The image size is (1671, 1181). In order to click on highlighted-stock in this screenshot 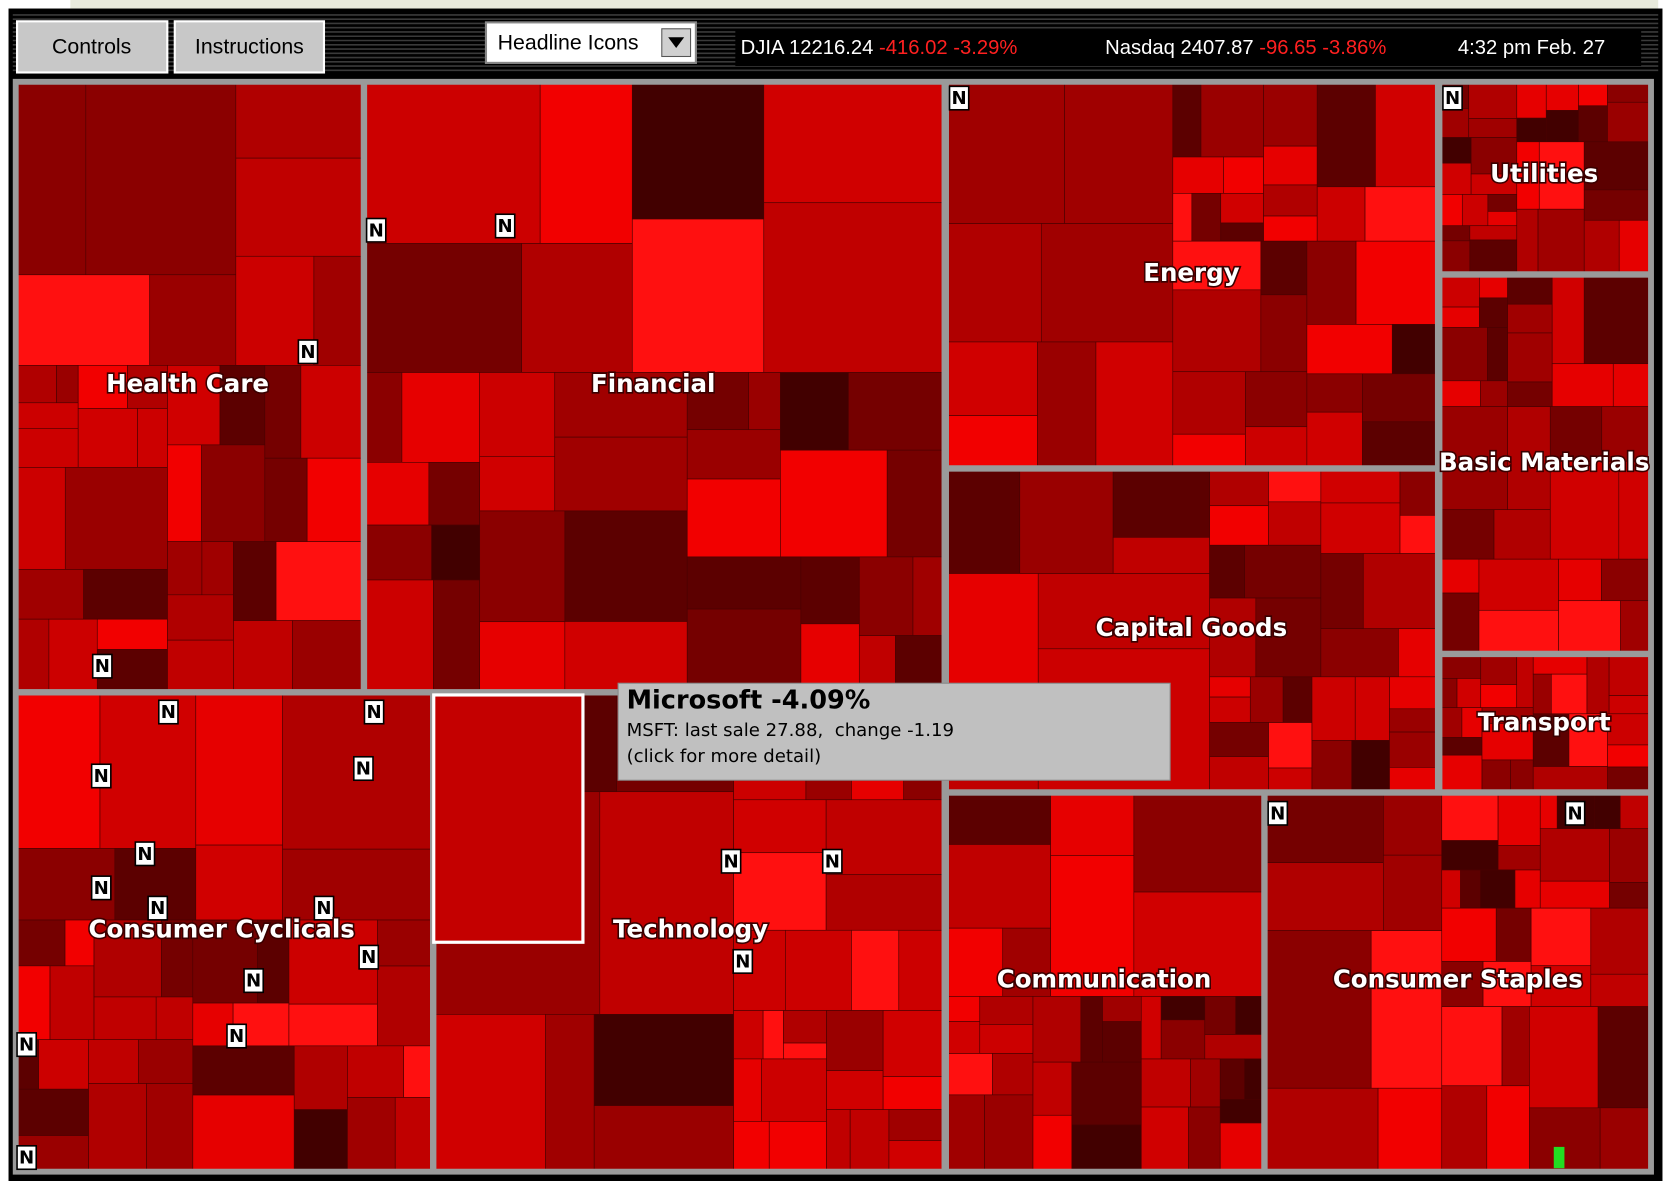, I will do `click(508, 818)`.